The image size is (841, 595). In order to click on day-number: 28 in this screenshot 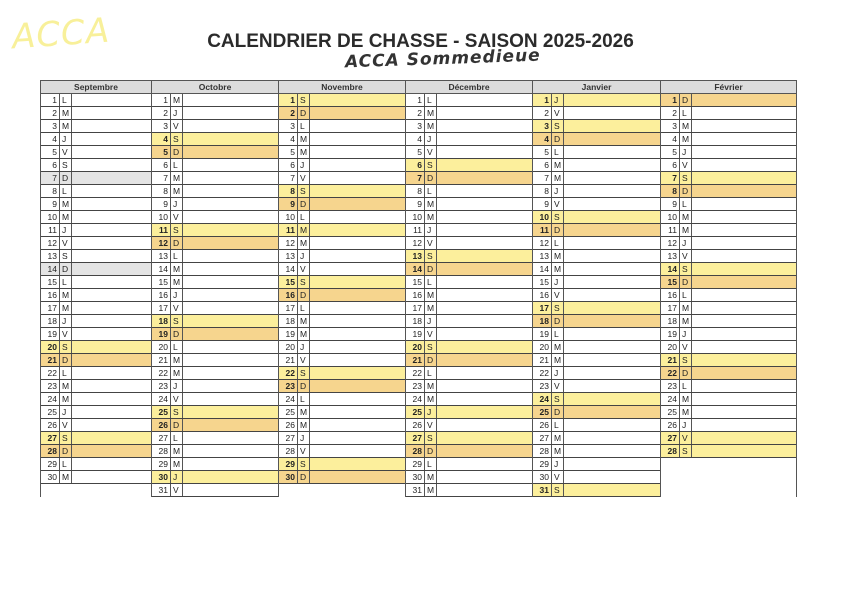, I will do `click(288, 451)`.